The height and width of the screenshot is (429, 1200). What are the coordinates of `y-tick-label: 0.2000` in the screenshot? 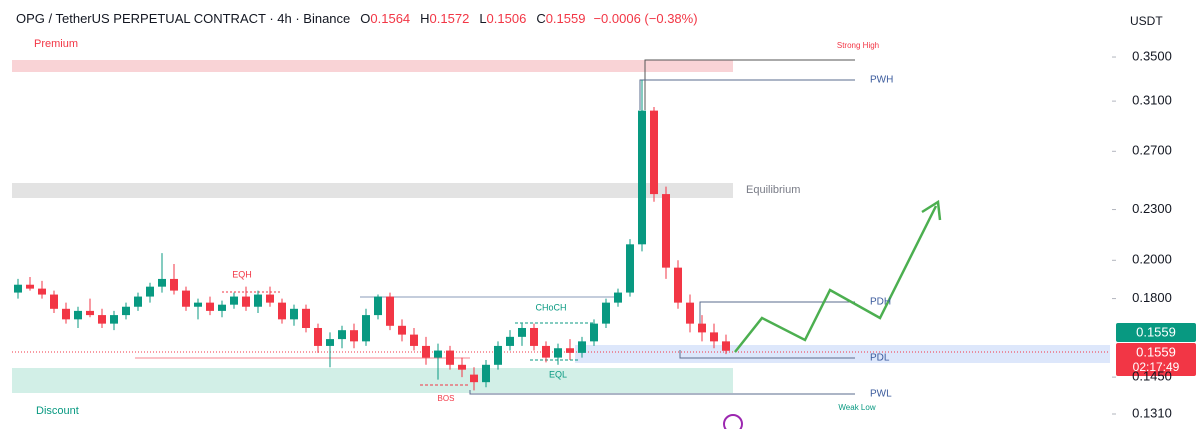 It's located at (1152, 259).